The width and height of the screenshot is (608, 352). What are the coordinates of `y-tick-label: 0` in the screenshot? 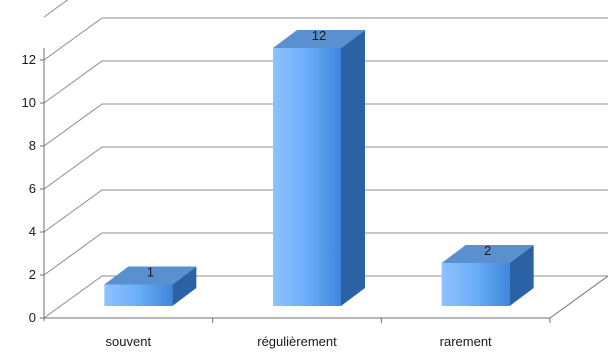 It's located at (32, 317).